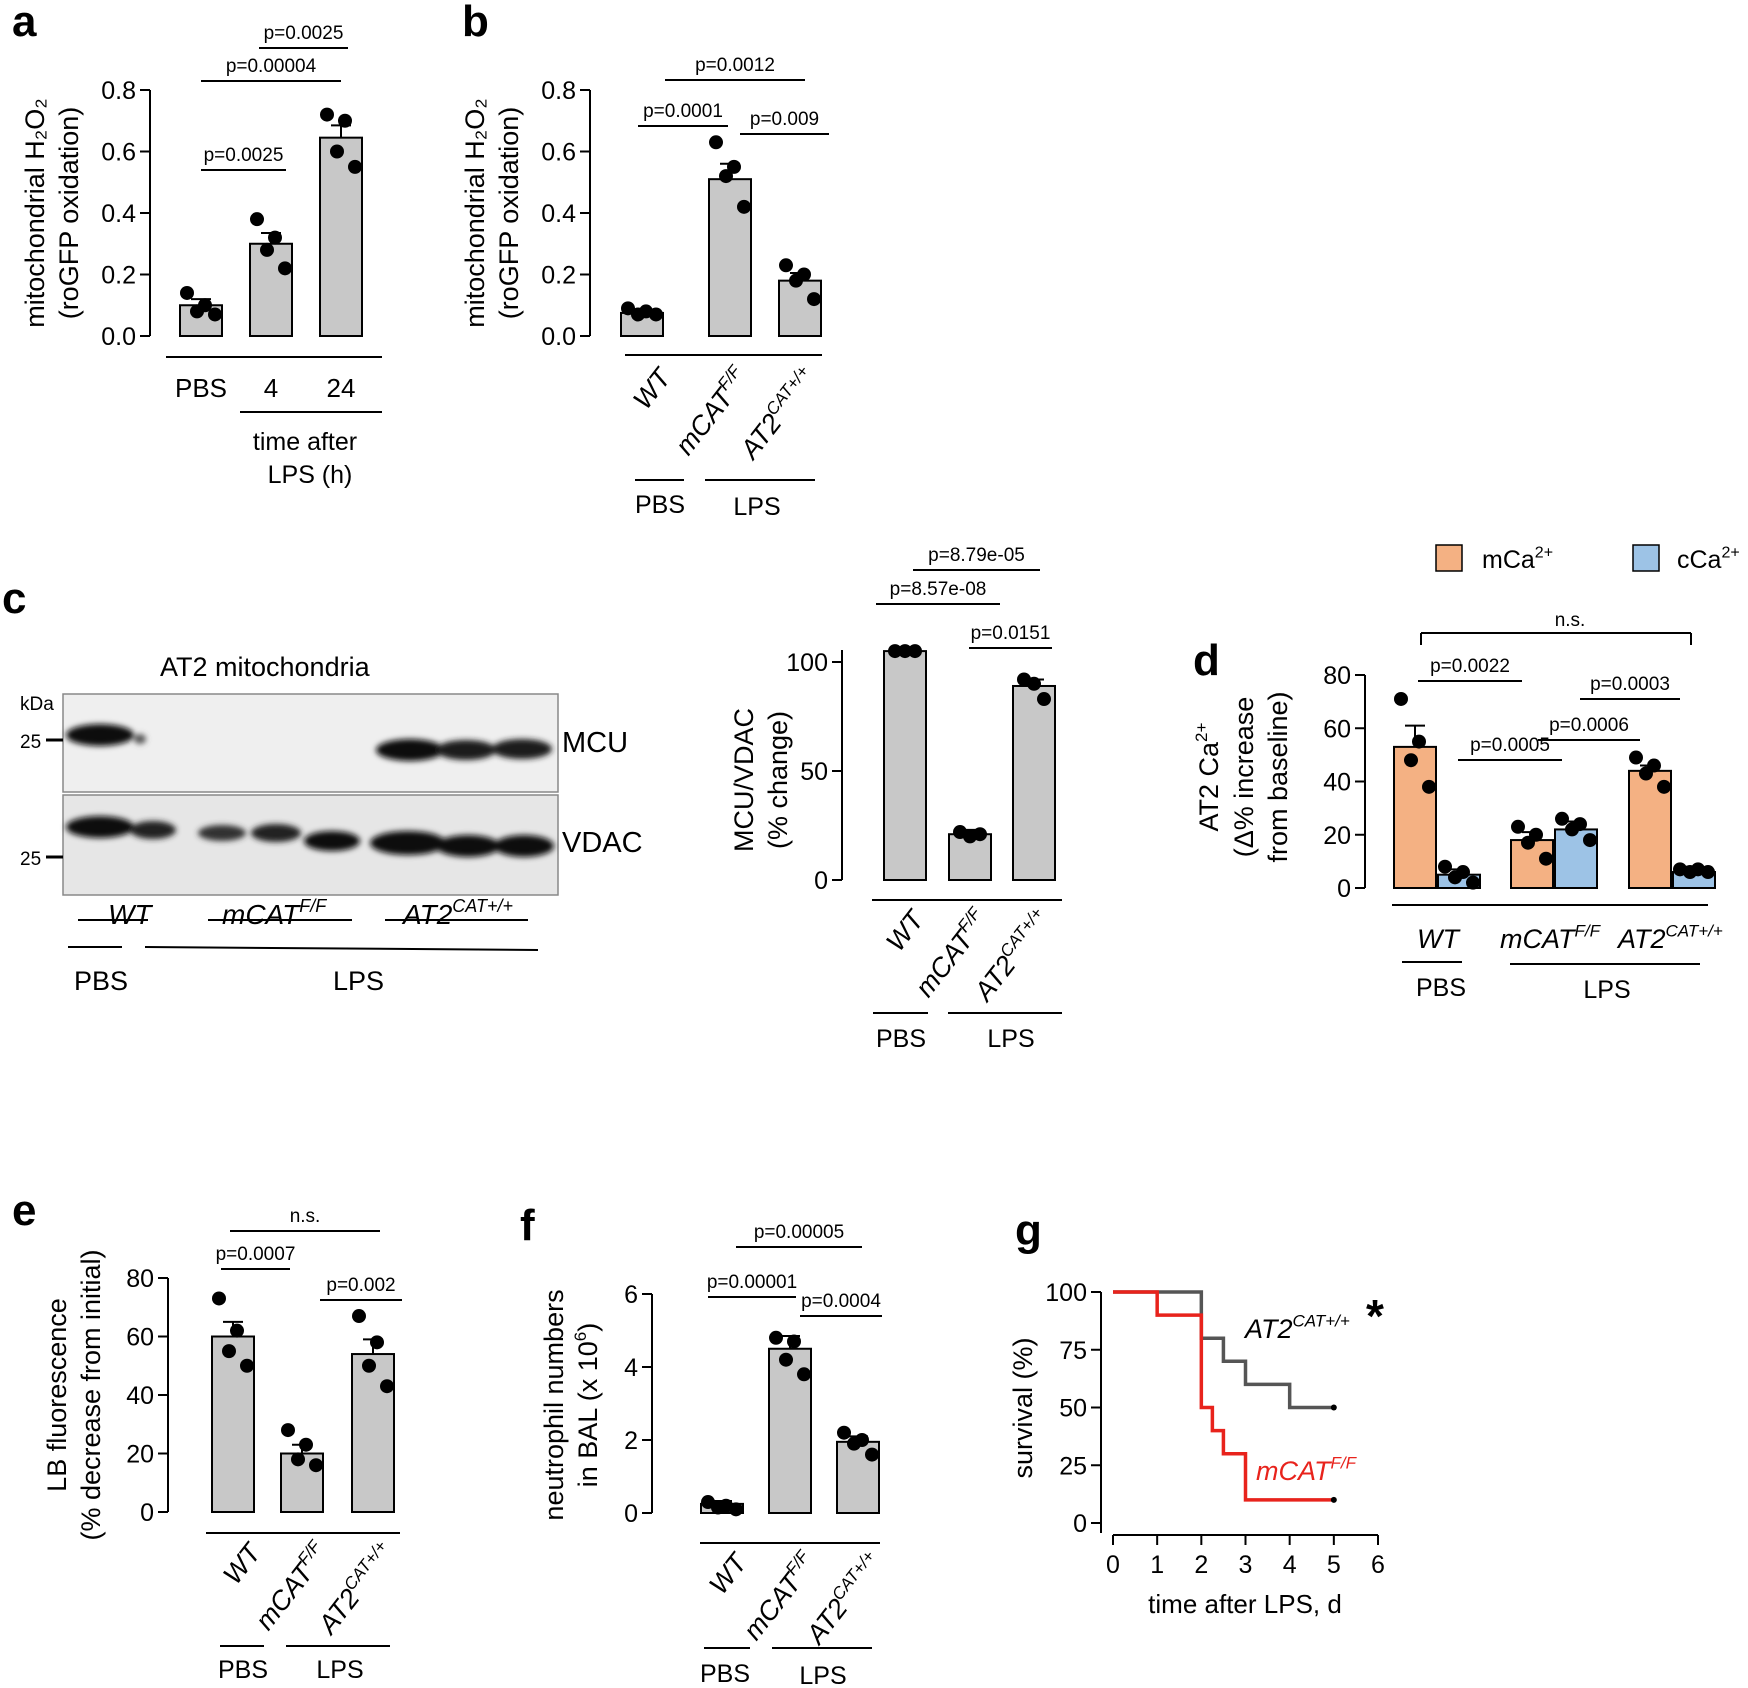 The width and height of the screenshot is (1748, 1688). I want to click on panel-g-series-label-mcat-sup: F/F, so click(1344, 1463).